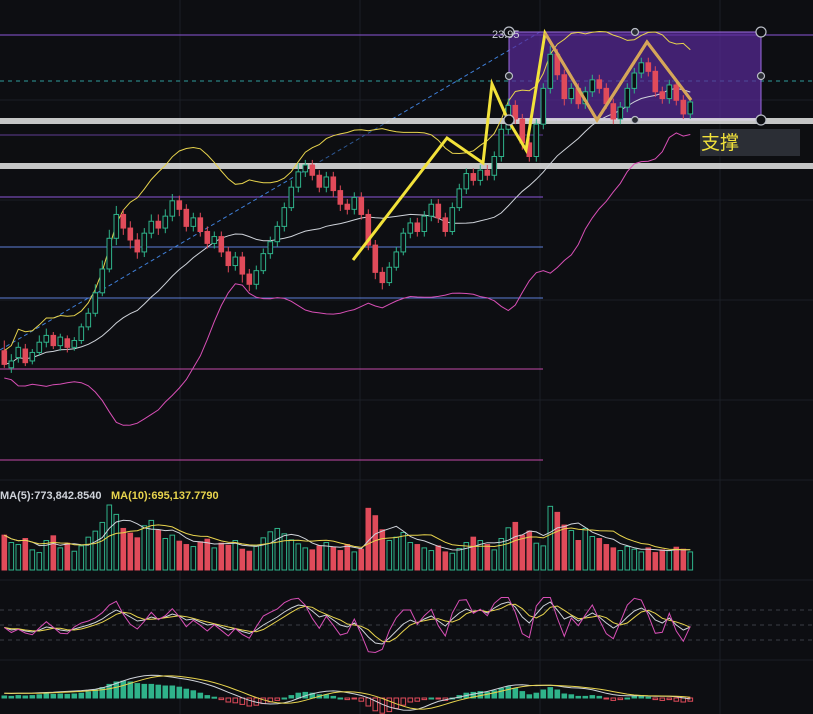 The image size is (813, 714). Describe the element at coordinates (406, 143) in the screenshot. I see `support-band-fill` at that location.